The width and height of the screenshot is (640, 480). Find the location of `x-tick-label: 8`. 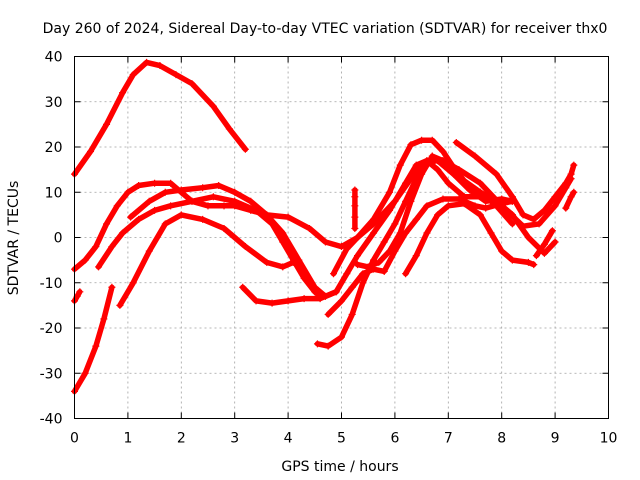

x-tick-label: 8 is located at coordinates (501, 439).